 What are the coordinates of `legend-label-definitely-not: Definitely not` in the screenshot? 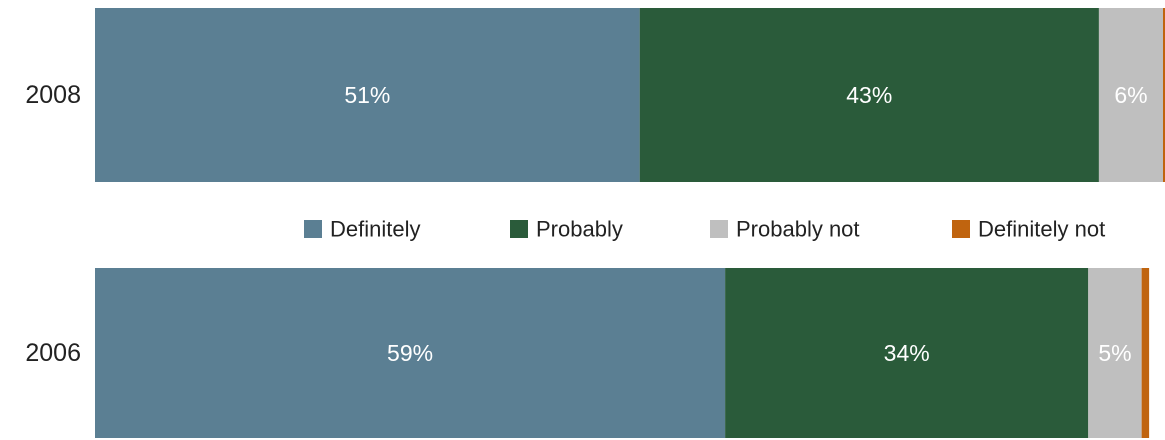 It's located at (1041, 229).